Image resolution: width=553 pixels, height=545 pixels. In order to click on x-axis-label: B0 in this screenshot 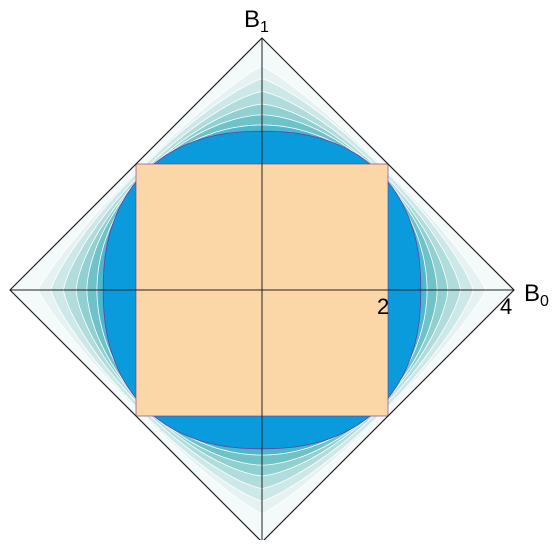, I will do `click(536, 295)`.